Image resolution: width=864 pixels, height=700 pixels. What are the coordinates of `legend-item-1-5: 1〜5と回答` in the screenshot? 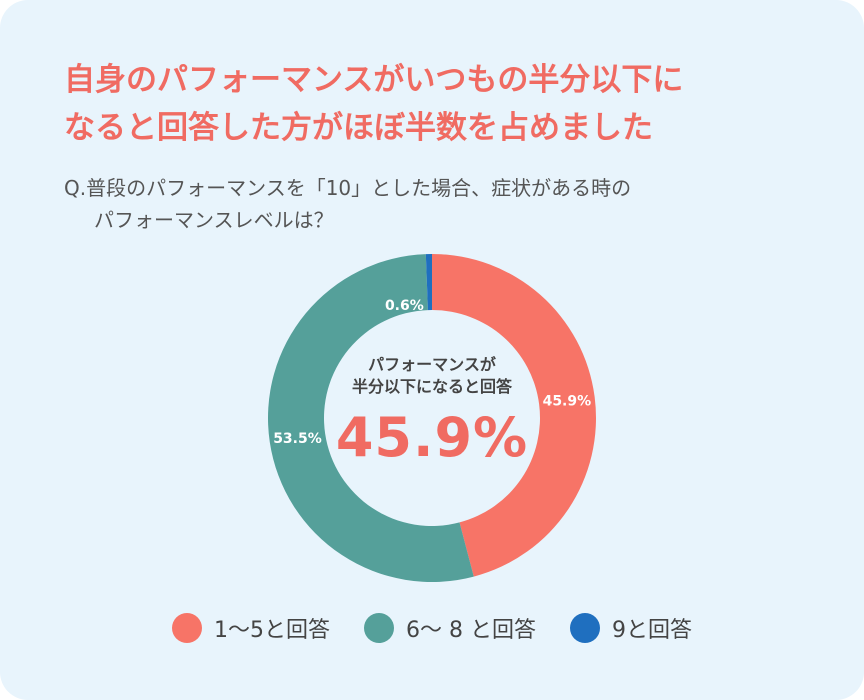 It's located at (251, 628).